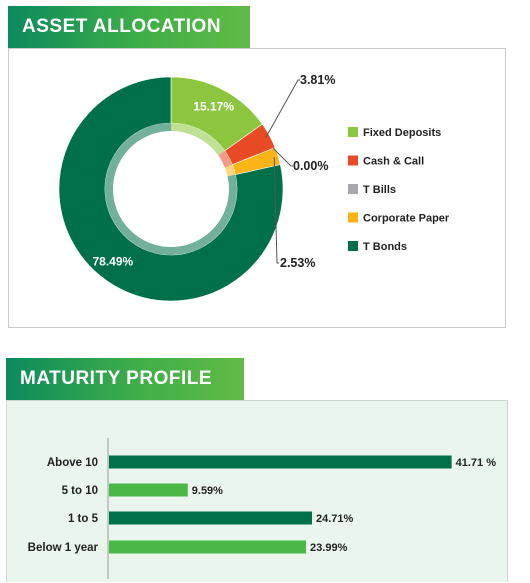 The height and width of the screenshot is (583, 530). I want to click on asset-allocation-banner: ASSET ALLOCATION, so click(129, 27).